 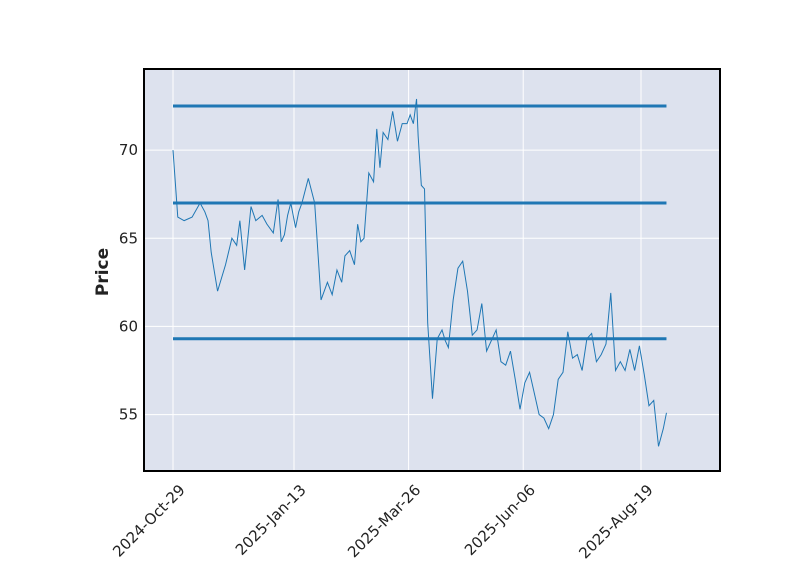 What do you see at coordinates (128, 238) in the screenshot?
I see `y-tick-label: 65` at bounding box center [128, 238].